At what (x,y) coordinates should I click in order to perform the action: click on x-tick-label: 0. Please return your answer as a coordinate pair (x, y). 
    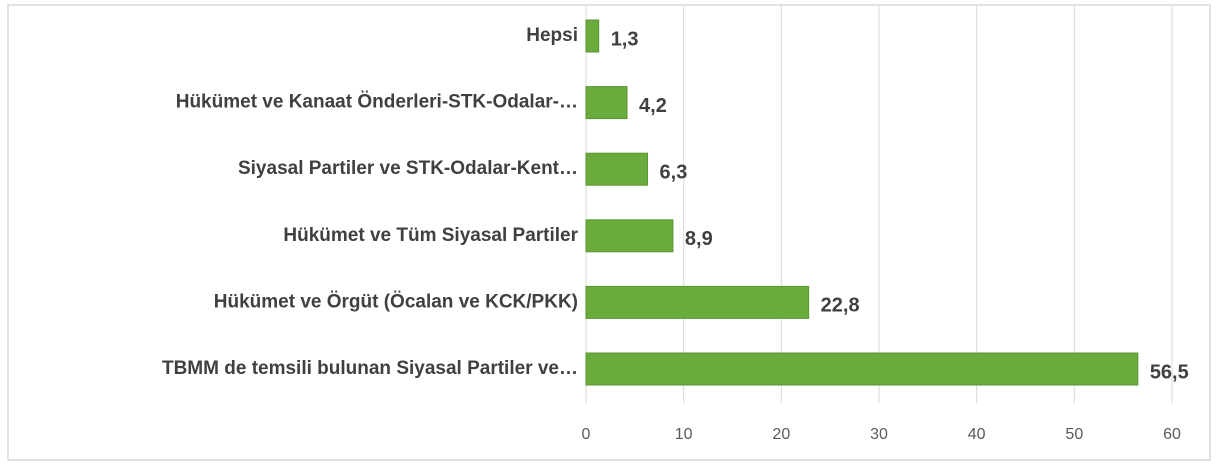
    Looking at the image, I should click on (586, 434).